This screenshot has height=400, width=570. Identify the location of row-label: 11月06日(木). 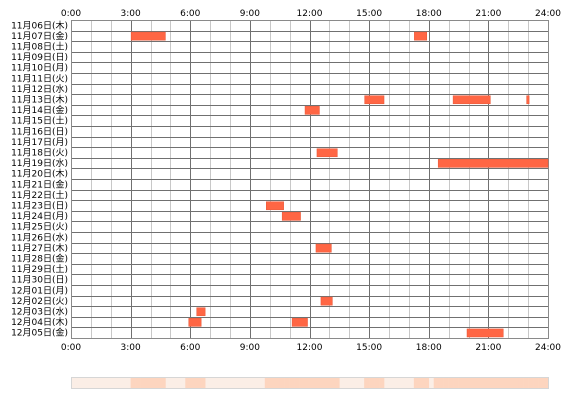
(39, 25).